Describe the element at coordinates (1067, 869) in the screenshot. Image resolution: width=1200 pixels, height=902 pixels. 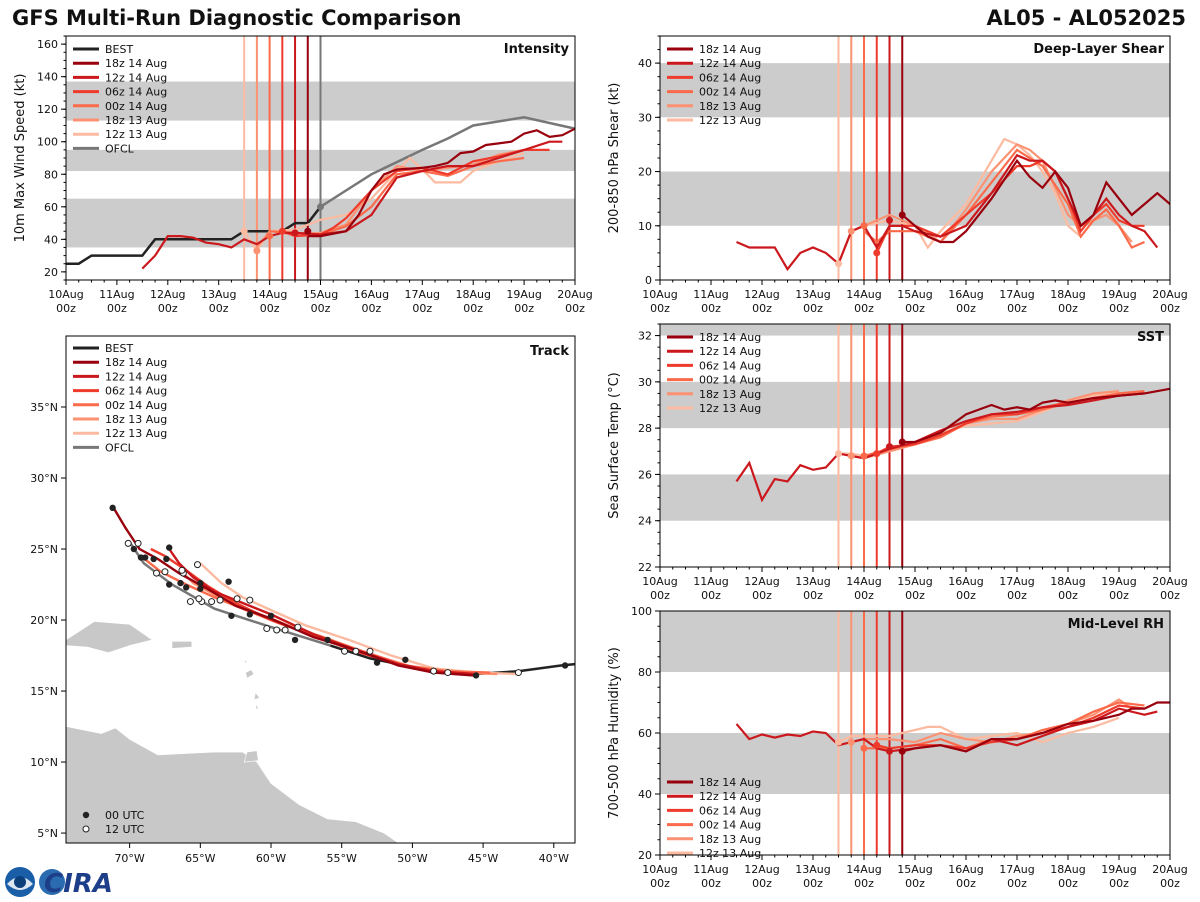
I see `rh-xtick-day-label: 18Aug` at that location.